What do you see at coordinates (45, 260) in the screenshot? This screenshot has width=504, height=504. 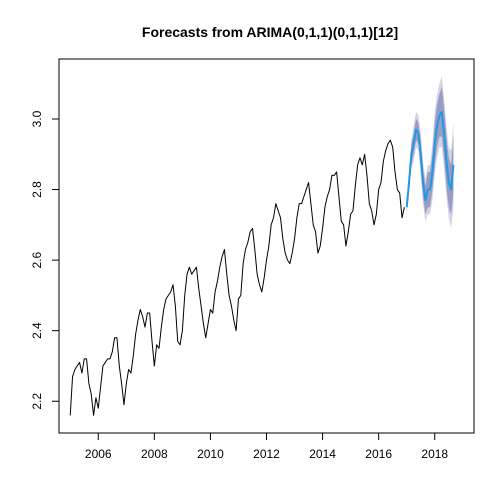 I see `y-axis: 2.2 2.4 2.6 2.8 3.0` at bounding box center [45, 260].